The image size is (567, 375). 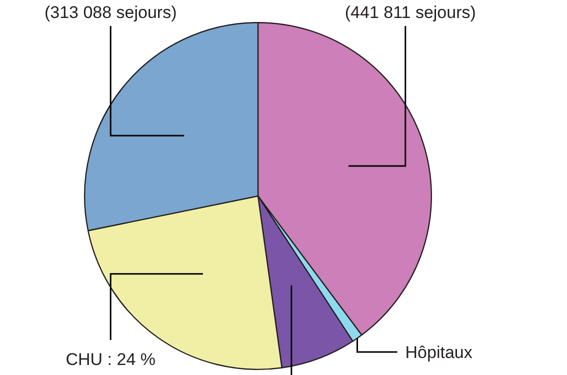 I want to click on slice-label: (313 088 sejours), so click(x=110, y=12).